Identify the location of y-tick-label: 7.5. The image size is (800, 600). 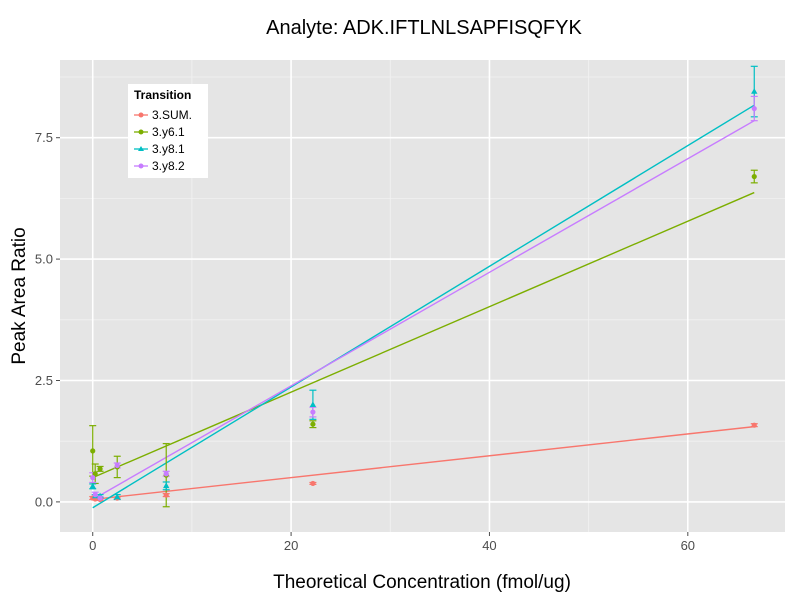
(44, 137).